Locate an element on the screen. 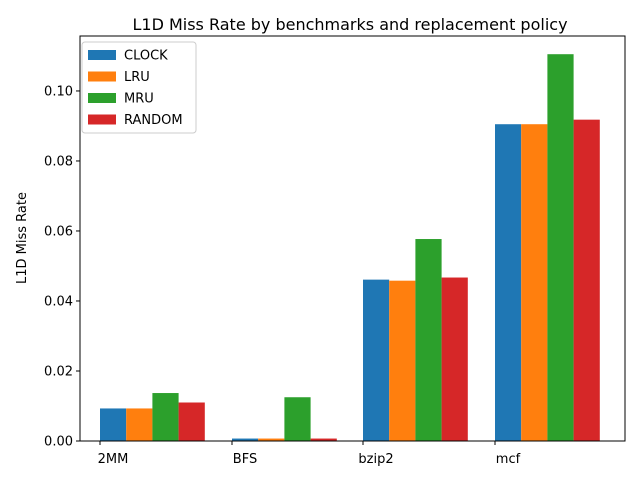 The width and height of the screenshot is (640, 480). legend-swatch-clock is located at coordinates (102, 55).